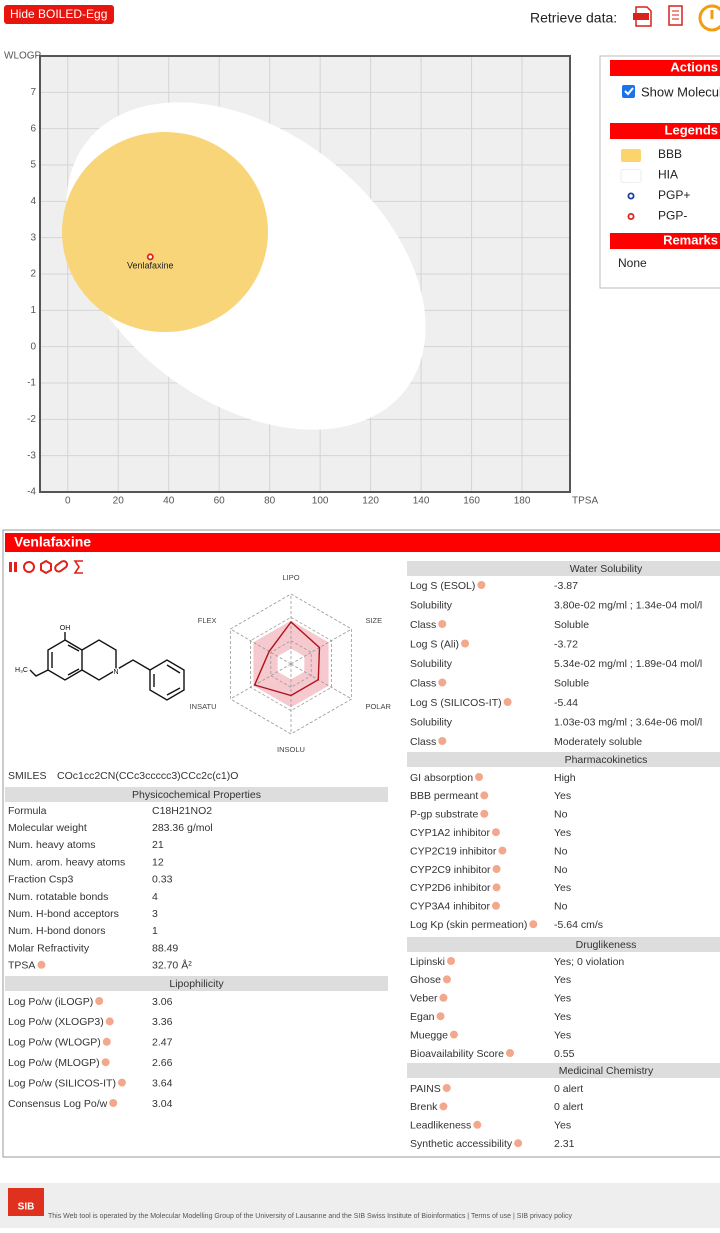 The image size is (720, 1233). Describe the element at coordinates (150, 265) in the screenshot. I see `point-label: Venlafaxine` at that location.